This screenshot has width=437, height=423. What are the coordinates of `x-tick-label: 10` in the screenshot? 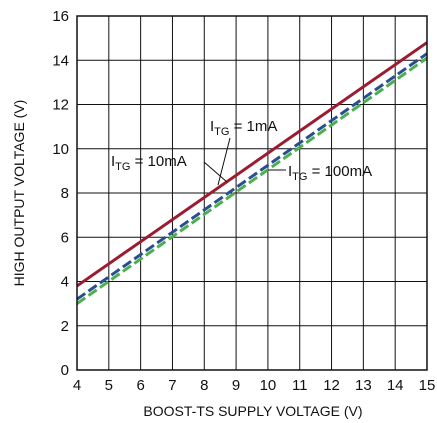 It's located at (268, 385).